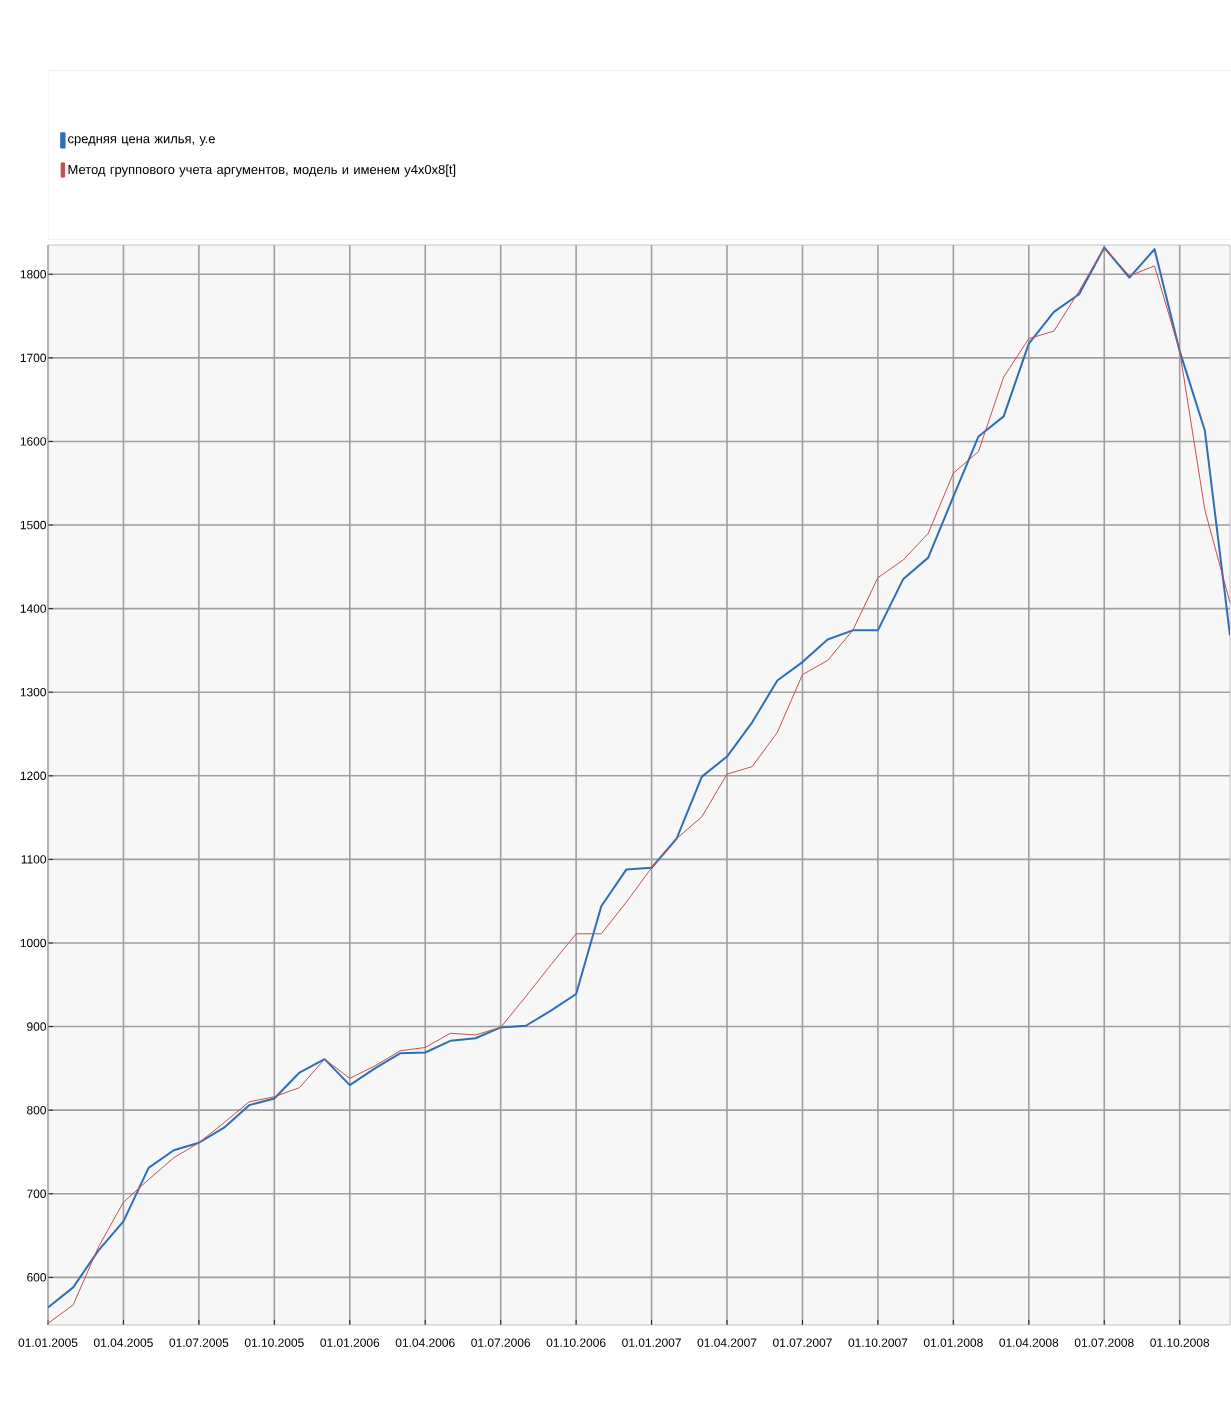 This screenshot has height=1420, width=1231. Describe the element at coordinates (37, 1110) in the screenshot. I see `y-tick-label: 800` at that location.